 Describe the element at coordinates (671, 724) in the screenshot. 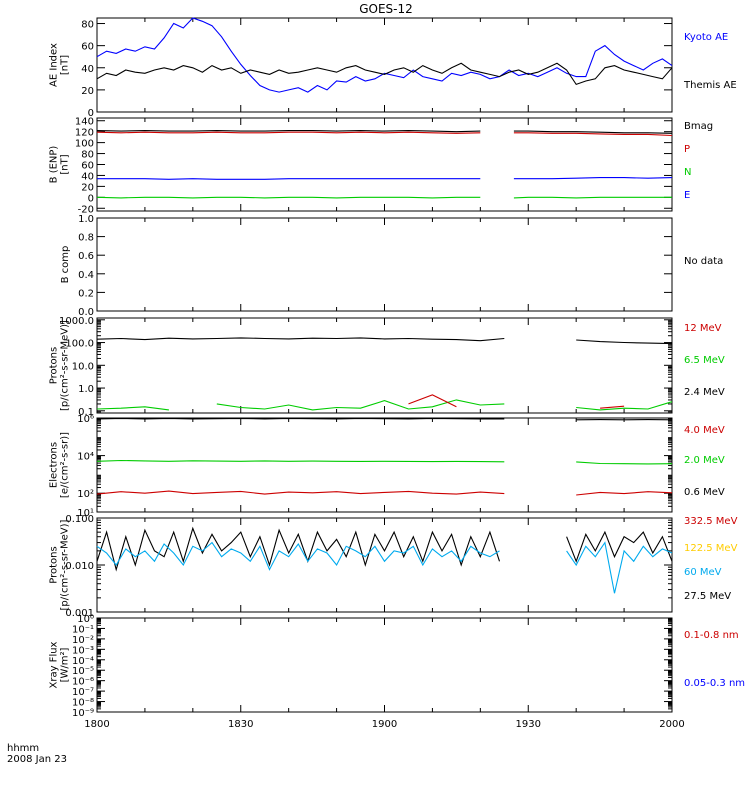

I see `x-tick-label: 2000` at that location.